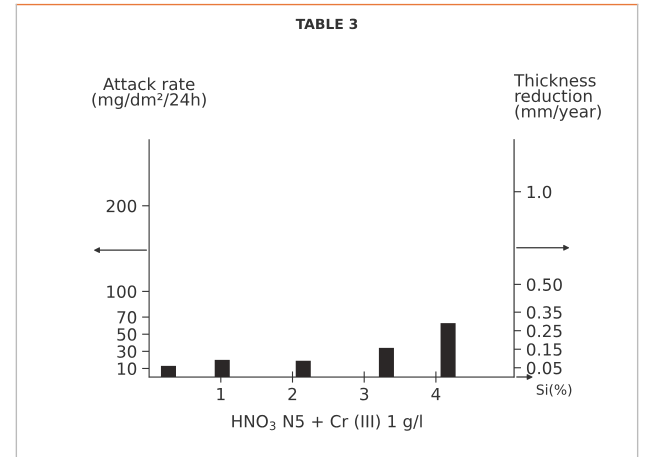 The width and height of the screenshot is (654, 457). I want to click on y-tick-label: 100, so click(121, 291).